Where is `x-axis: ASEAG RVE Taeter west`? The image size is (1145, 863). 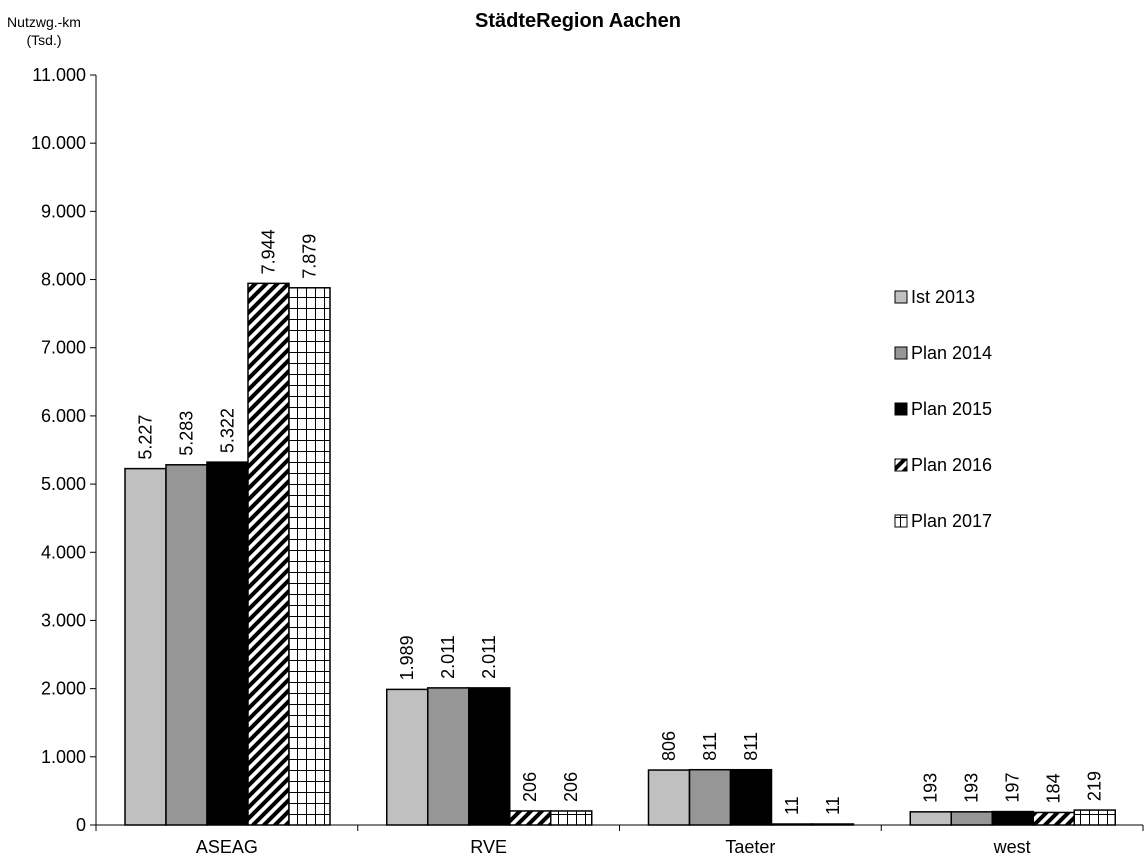
x-axis: ASEAG RVE Taeter west is located at coordinates (619, 840).